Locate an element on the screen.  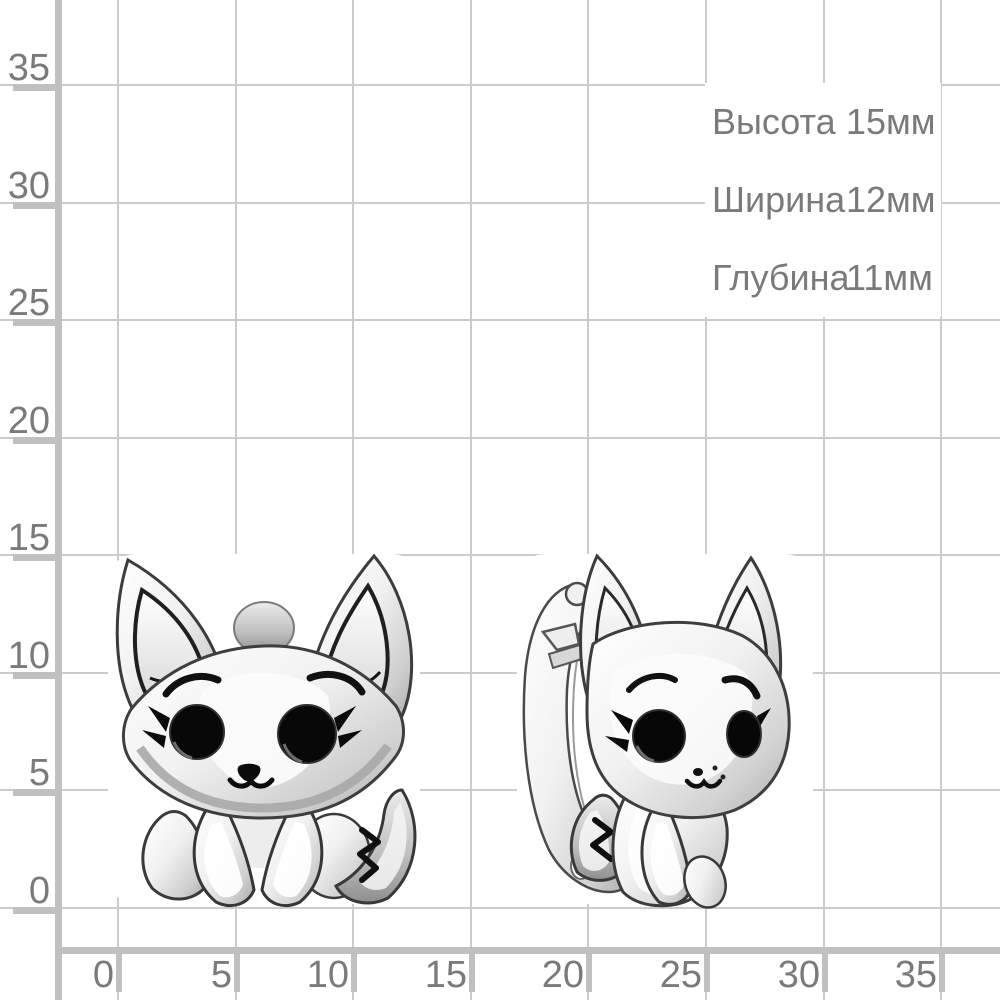
dimension-row: Высота 15мм is located at coordinates (823, 122).